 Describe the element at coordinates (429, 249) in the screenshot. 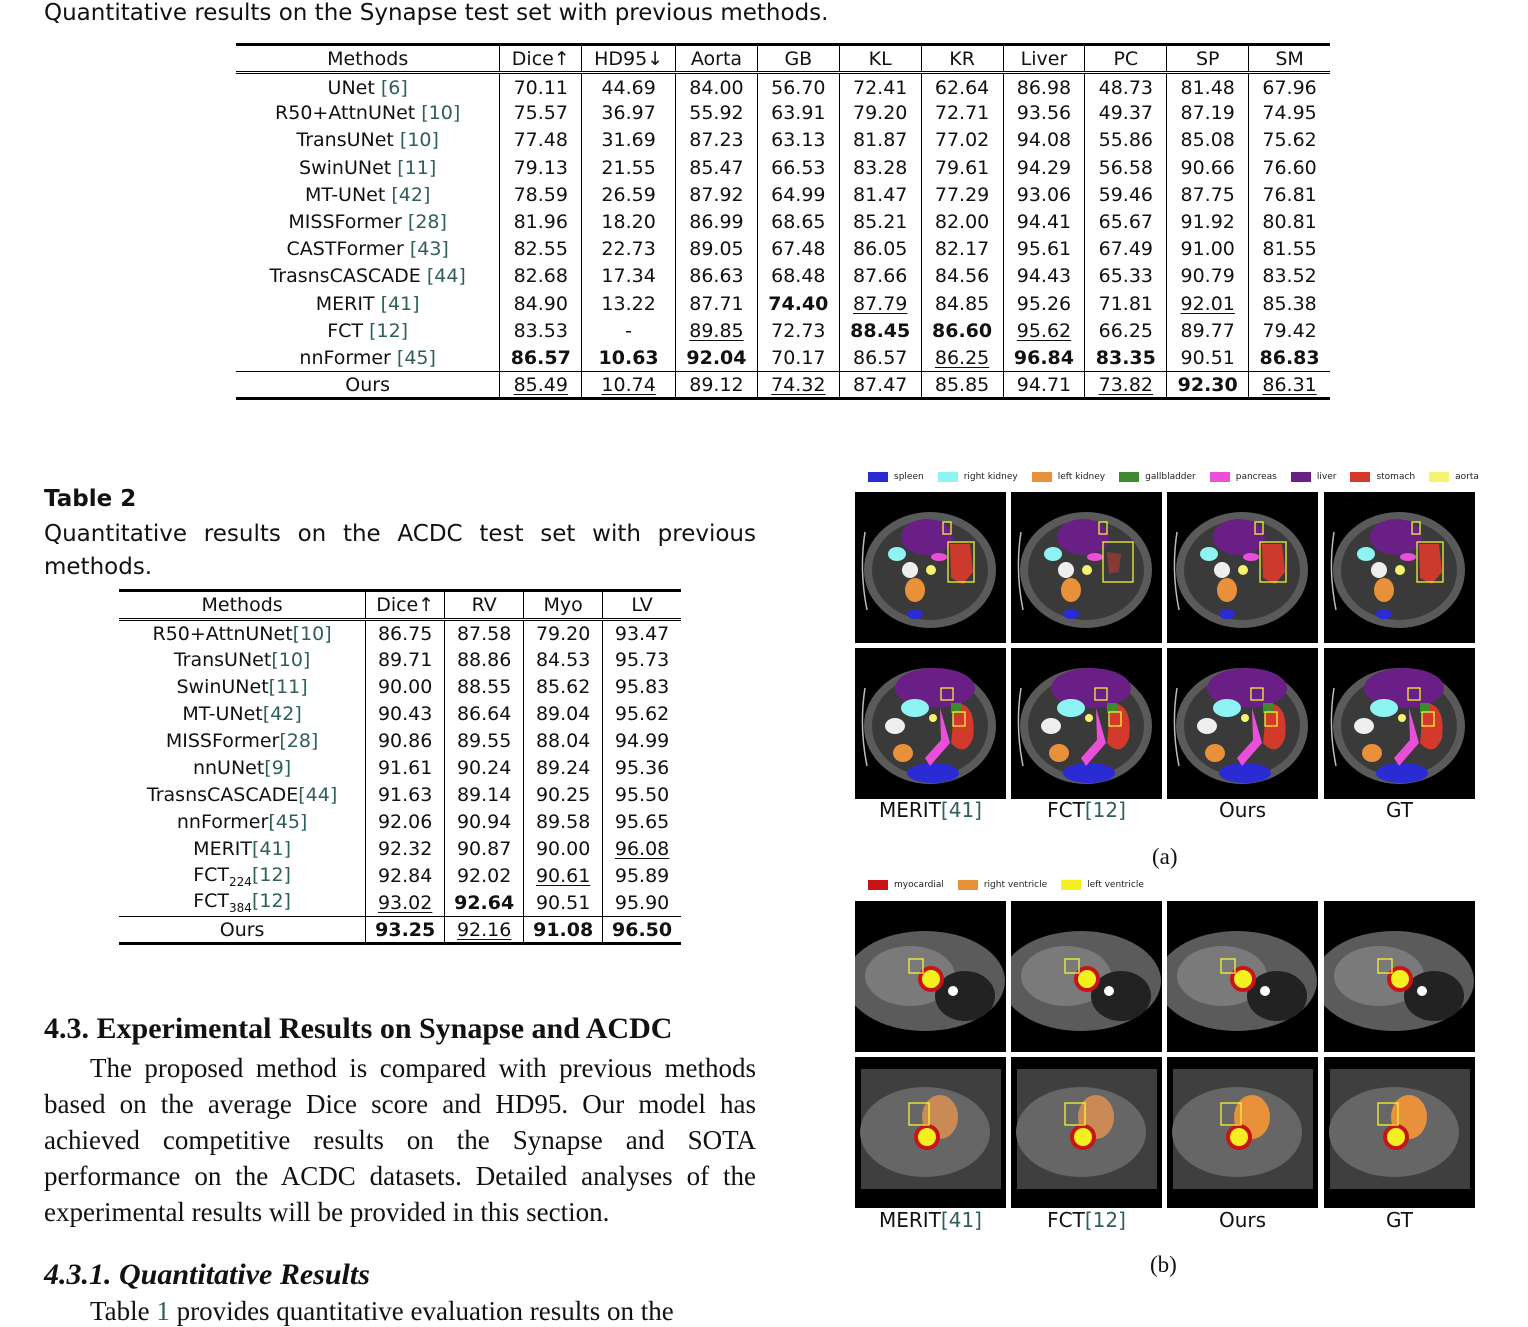

I see `citation-link: [43]` at that location.